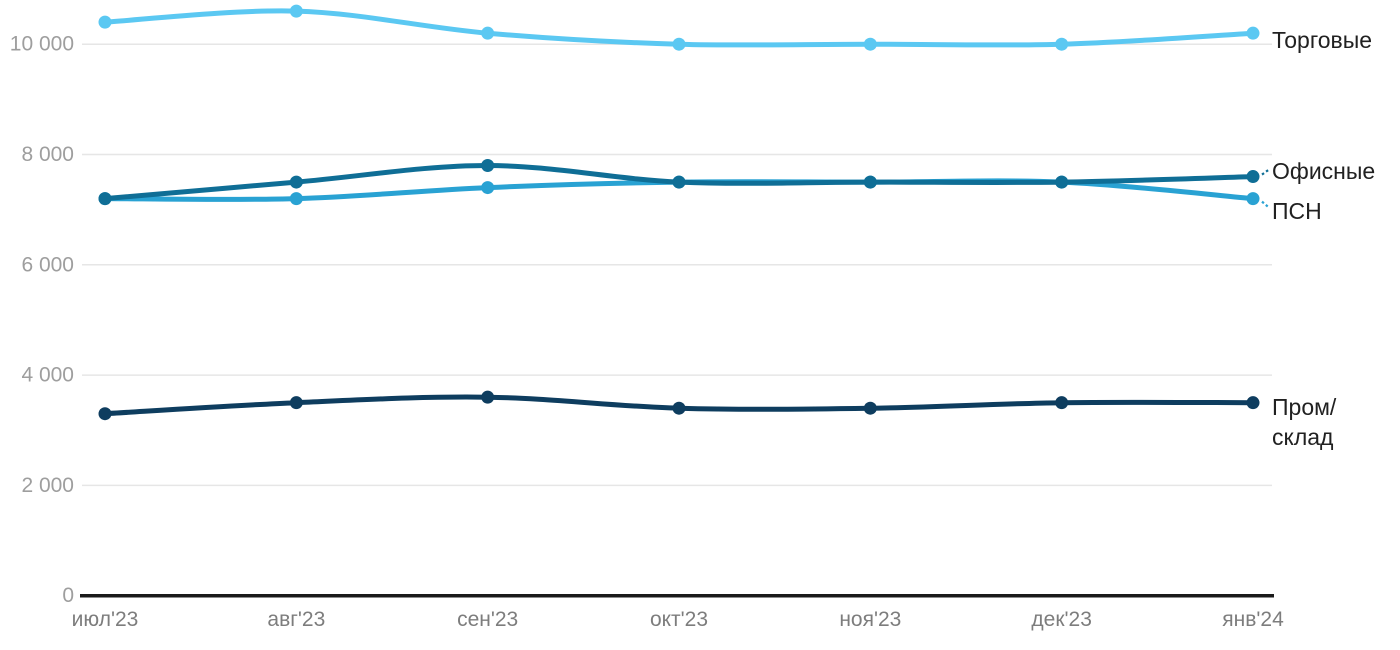  I want to click on y-tick-label: 0, so click(68, 595).